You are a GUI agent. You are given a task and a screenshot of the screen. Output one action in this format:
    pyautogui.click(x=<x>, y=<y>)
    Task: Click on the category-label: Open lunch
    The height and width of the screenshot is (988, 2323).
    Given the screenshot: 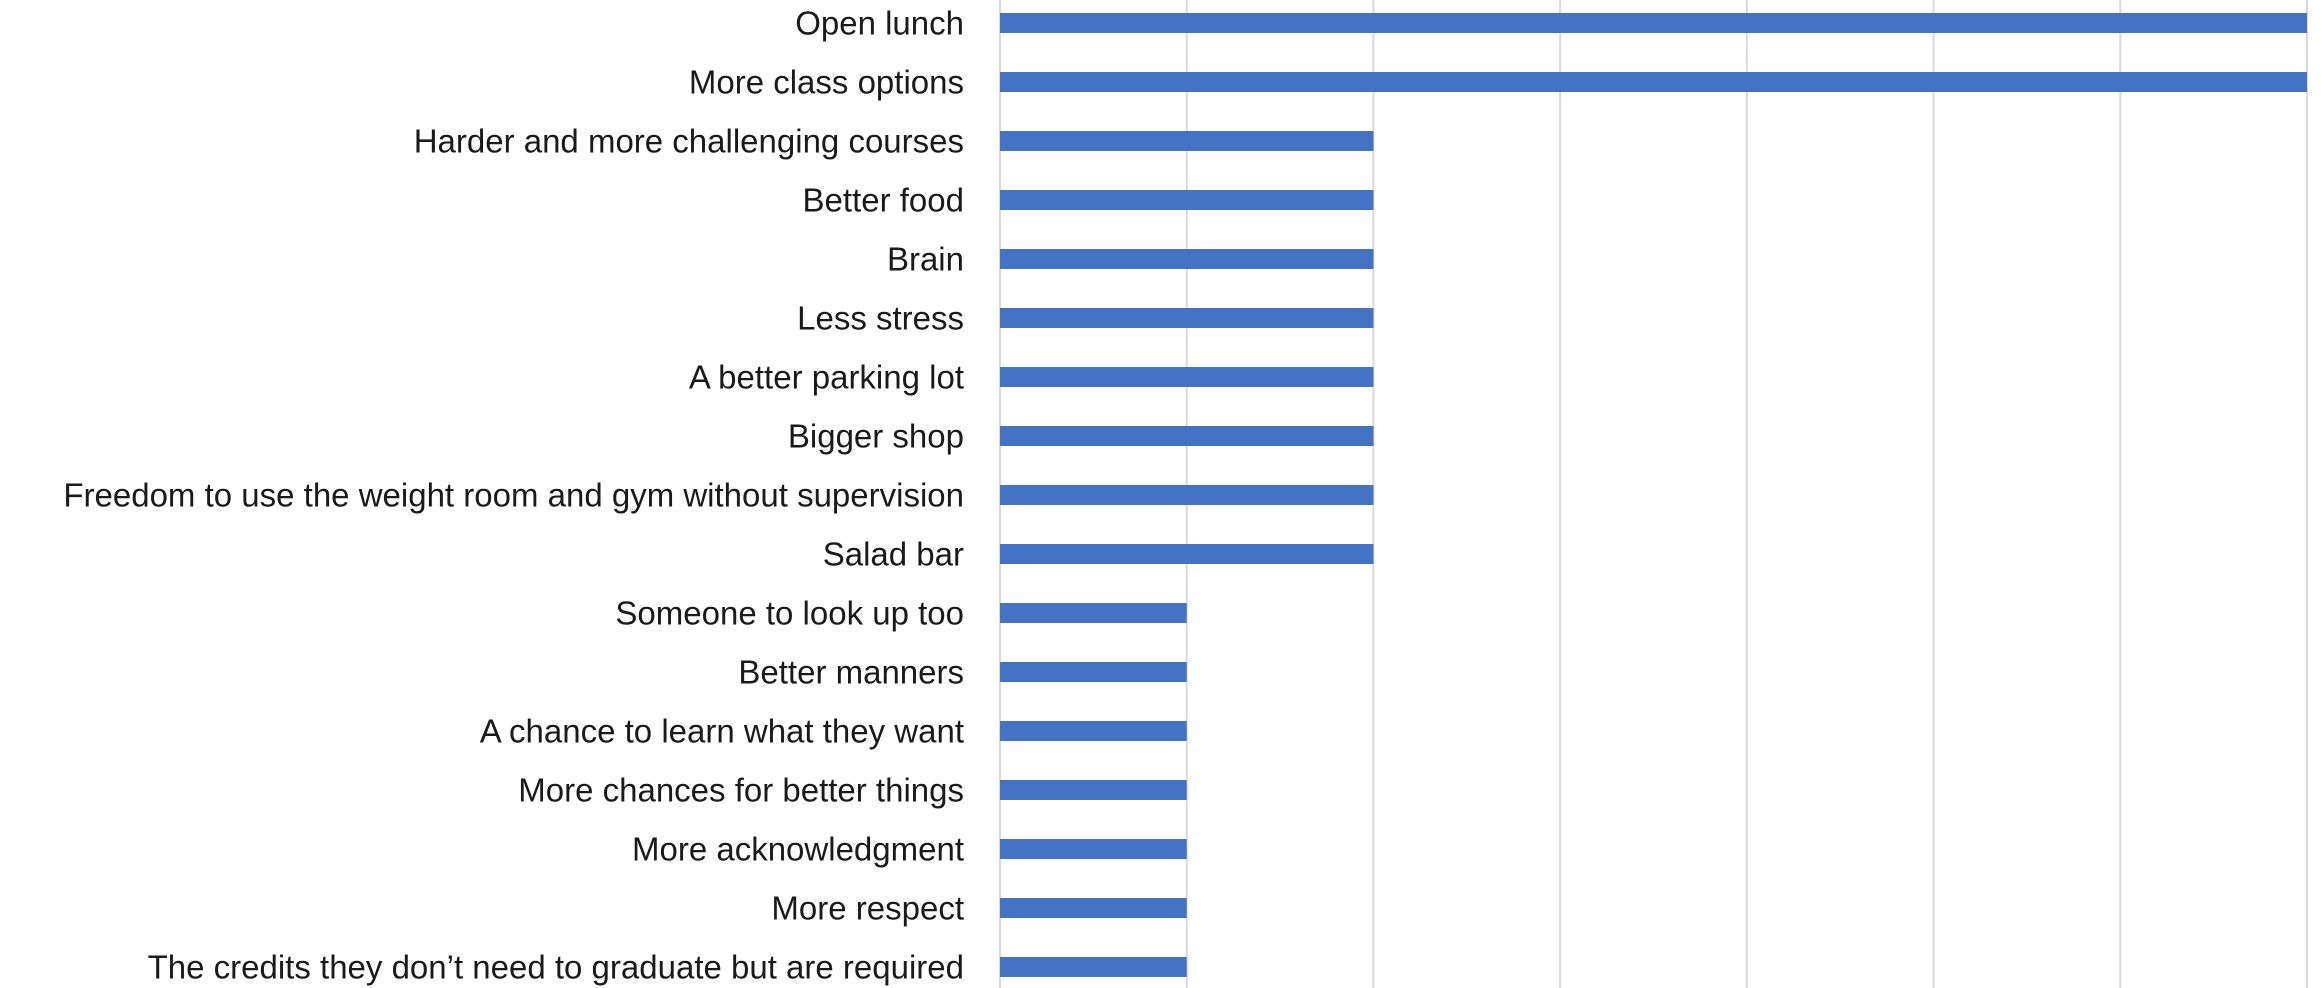 What is the action you would take?
    pyautogui.click(x=879, y=23)
    